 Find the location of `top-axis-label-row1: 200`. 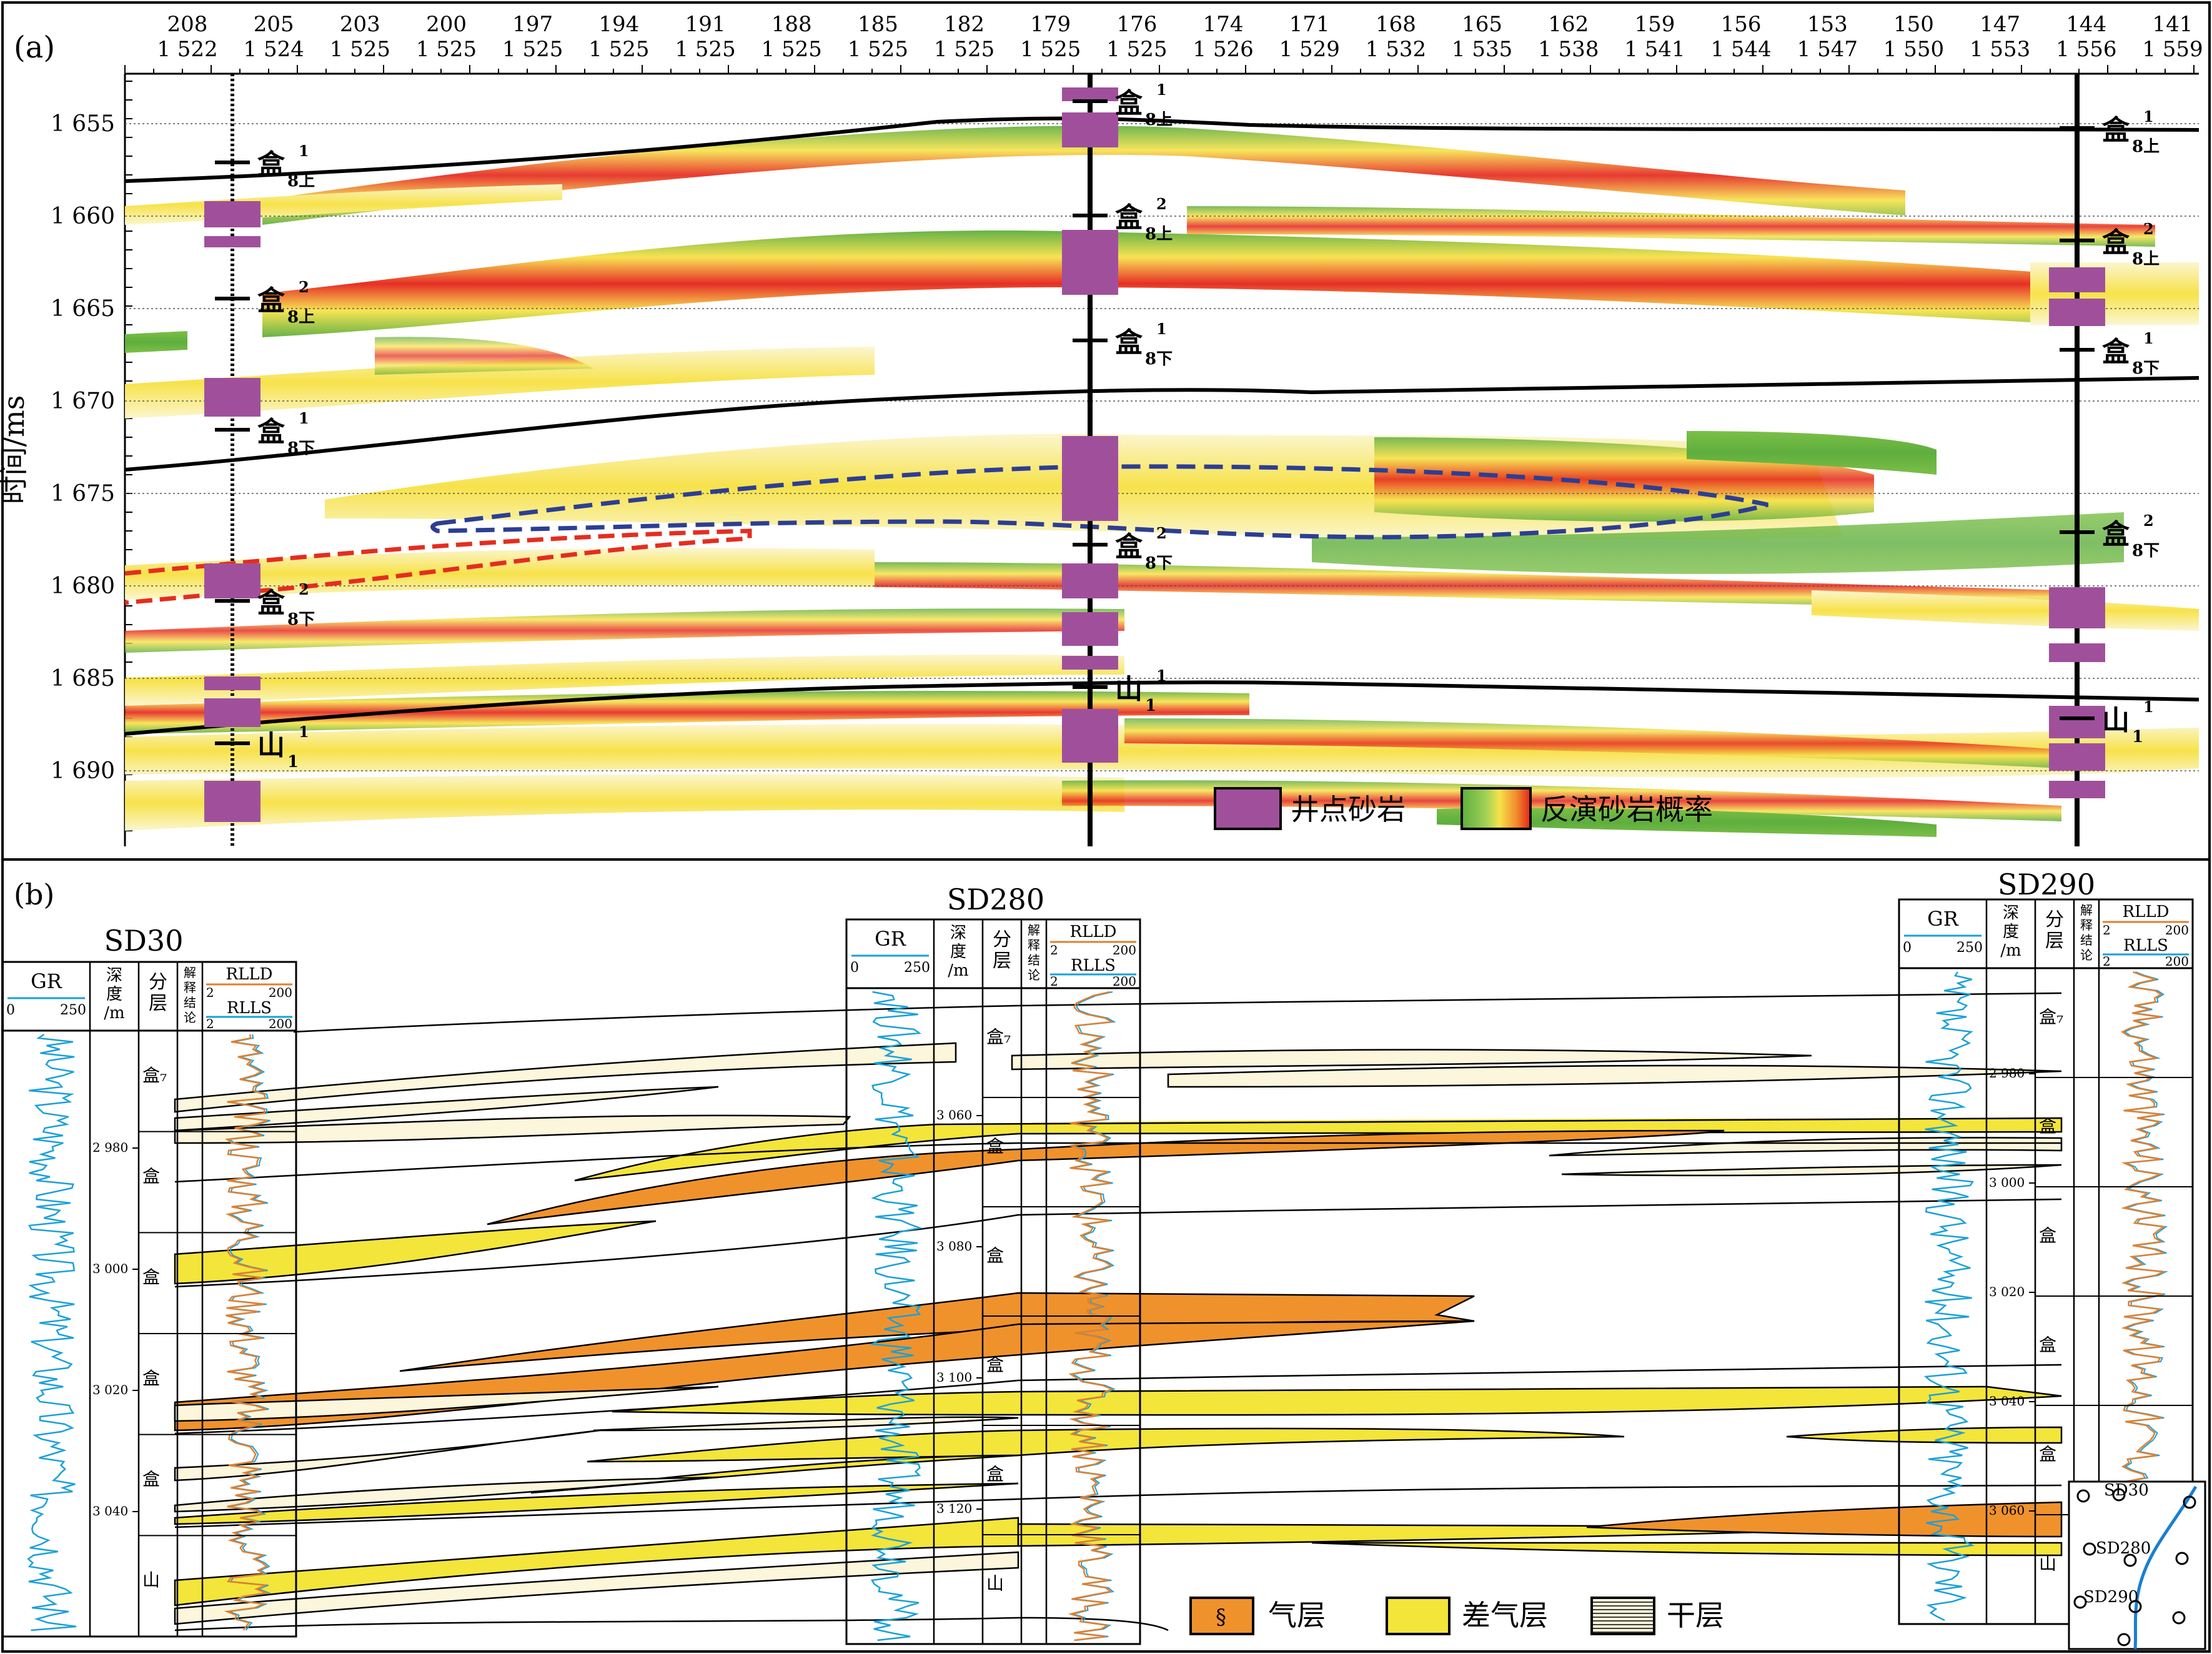

top-axis-label-row1: 200 is located at coordinates (446, 24).